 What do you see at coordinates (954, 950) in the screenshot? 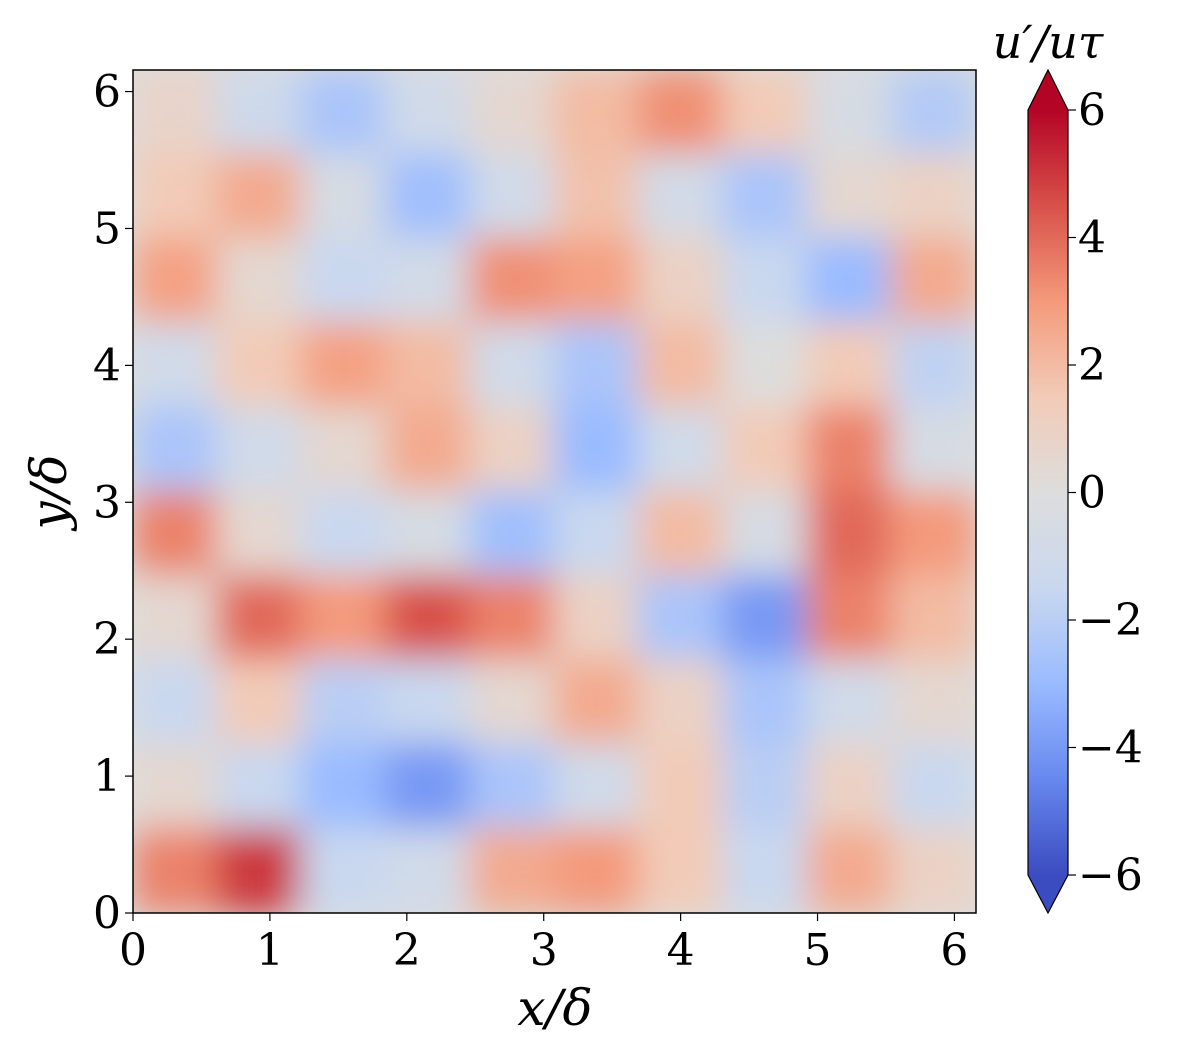
I see `x-tick-label: 6` at bounding box center [954, 950].